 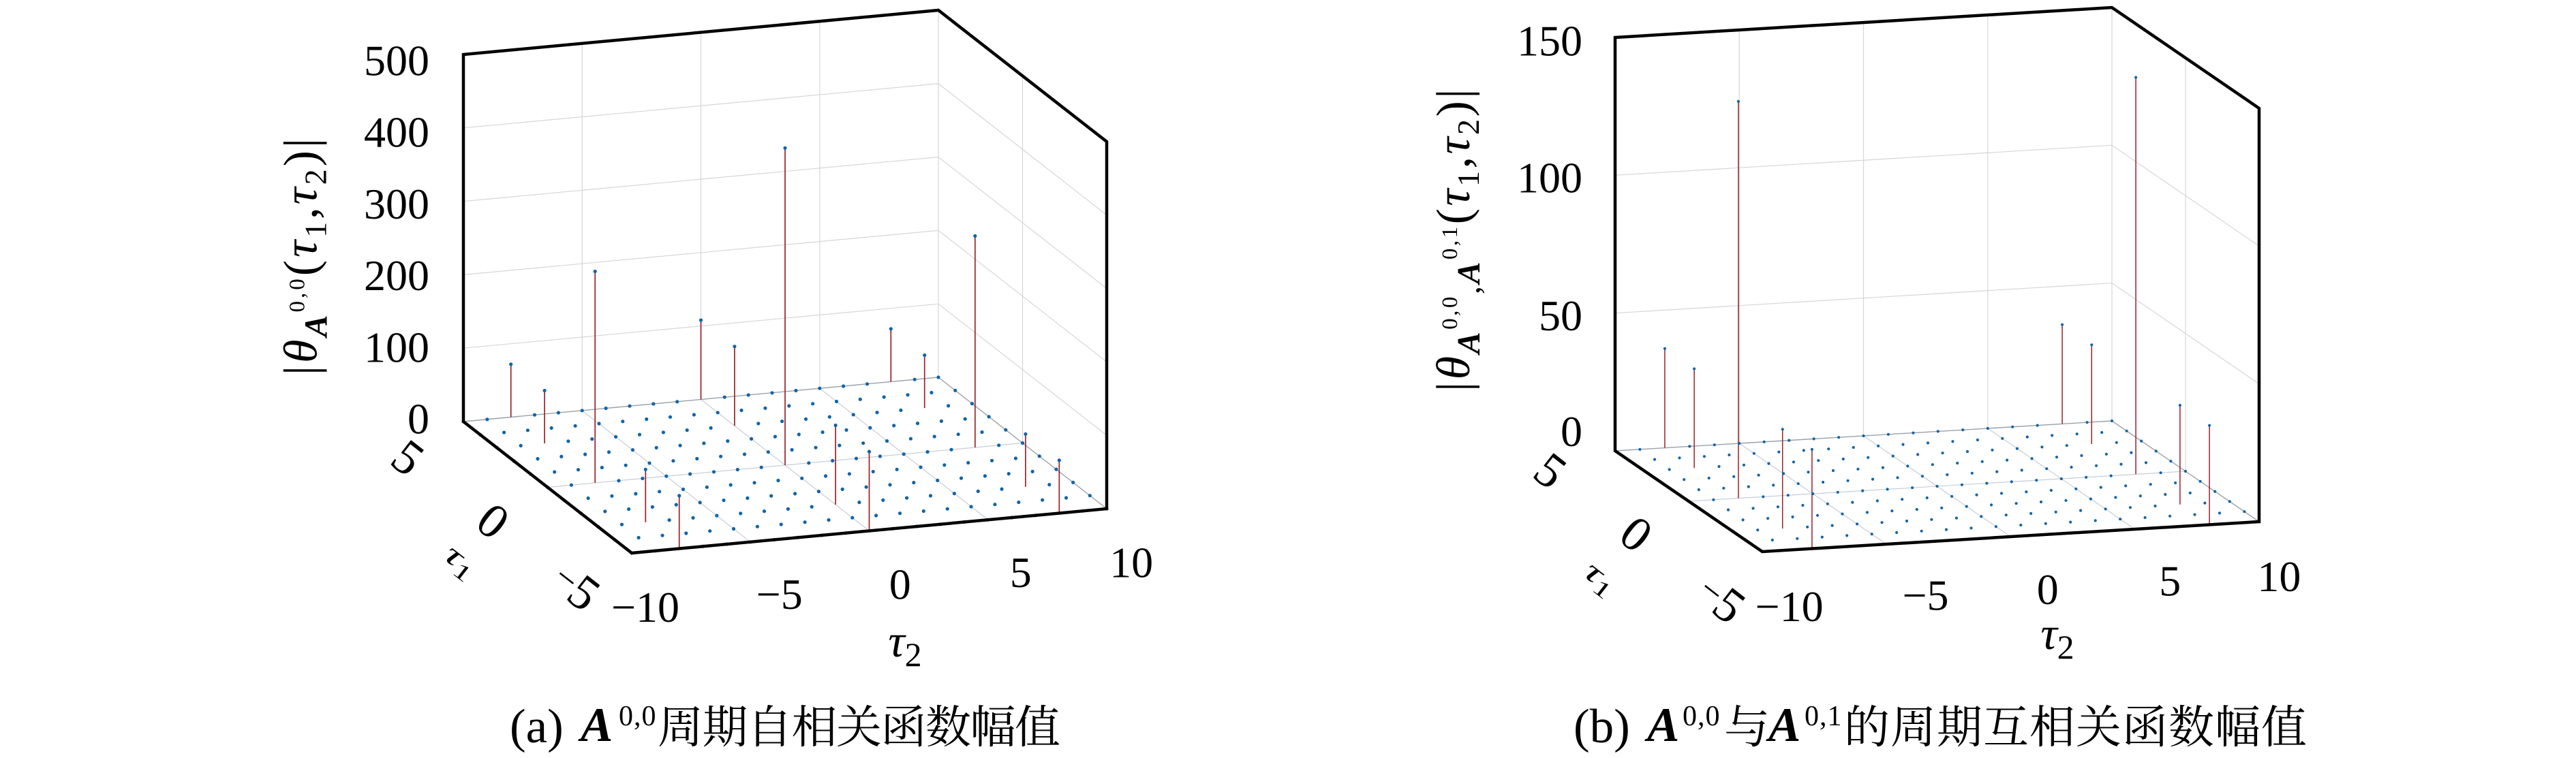 I want to click on svg-text: (a), so click(x=537, y=727).